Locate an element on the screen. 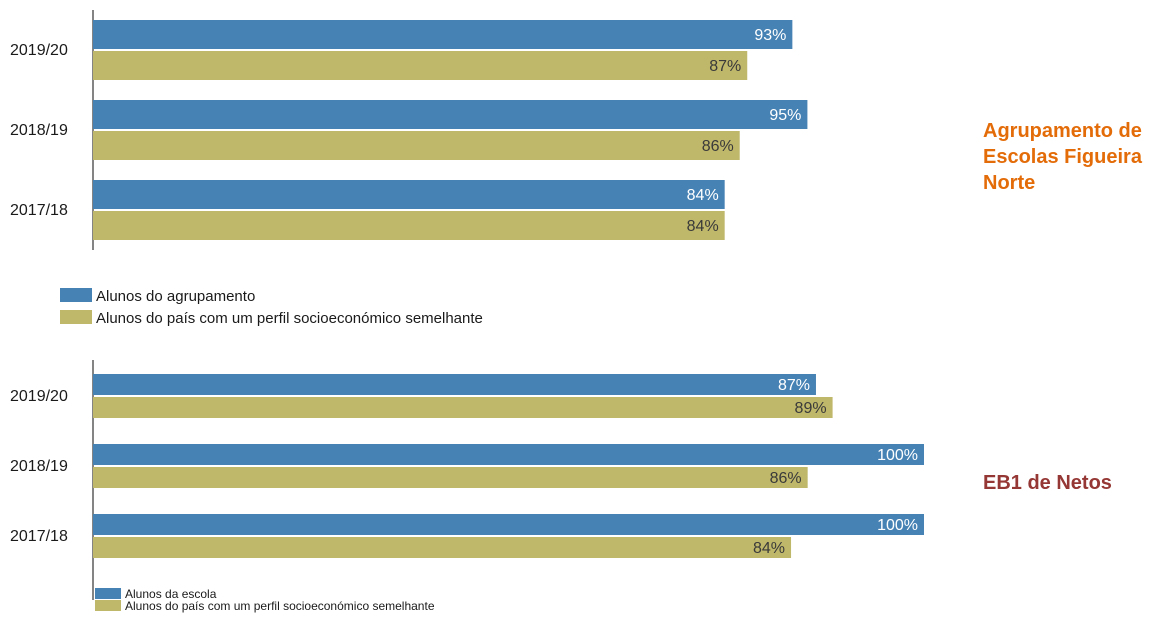  data-label-primary-2019-20: 87% is located at coordinates (794, 385).